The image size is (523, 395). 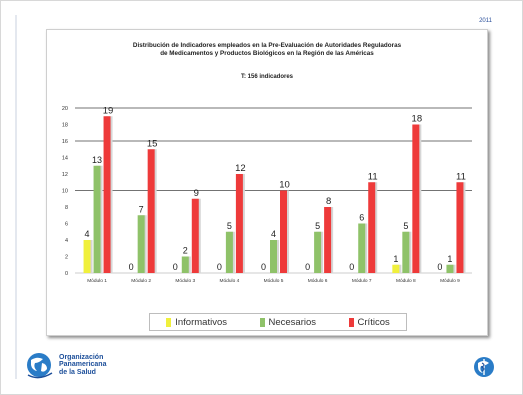 I want to click on chart-legend: Informativos Necesarios Críticos, so click(x=278, y=322).